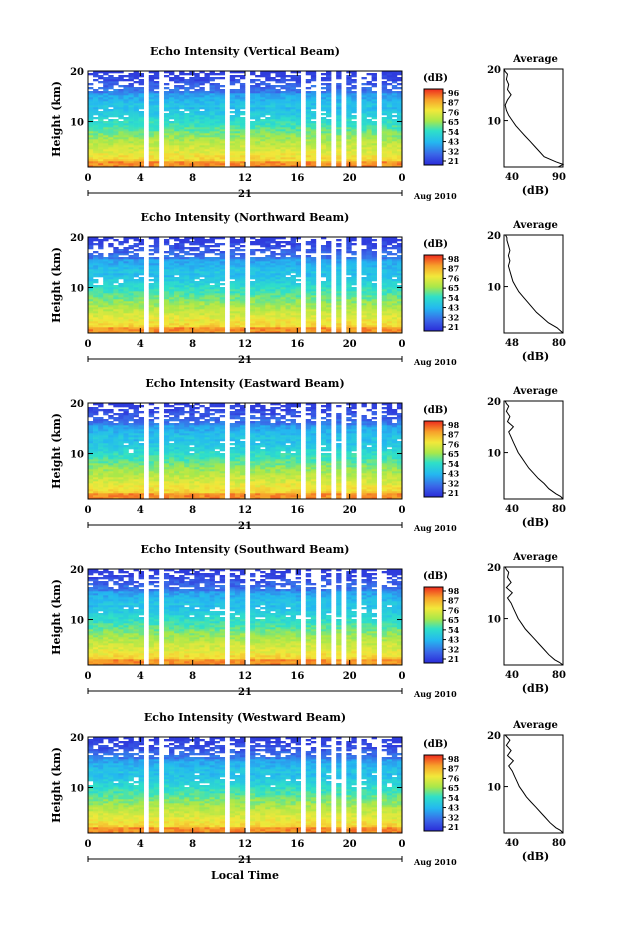 The height and width of the screenshot is (929, 617). What do you see at coordinates (453, 269) in the screenshot?
I see `colorbar-tick-label: 87` at bounding box center [453, 269].